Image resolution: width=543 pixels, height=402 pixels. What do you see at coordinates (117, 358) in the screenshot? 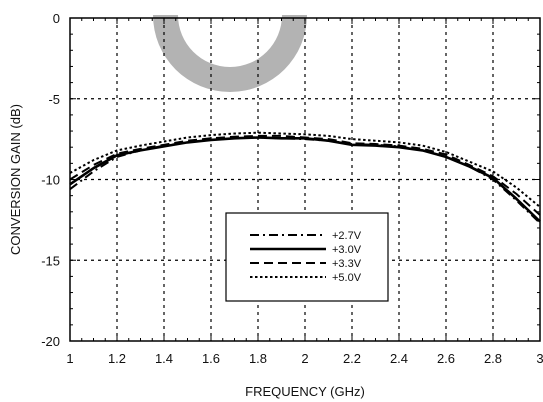
I see `x-tick-label: 1.2` at bounding box center [117, 358].